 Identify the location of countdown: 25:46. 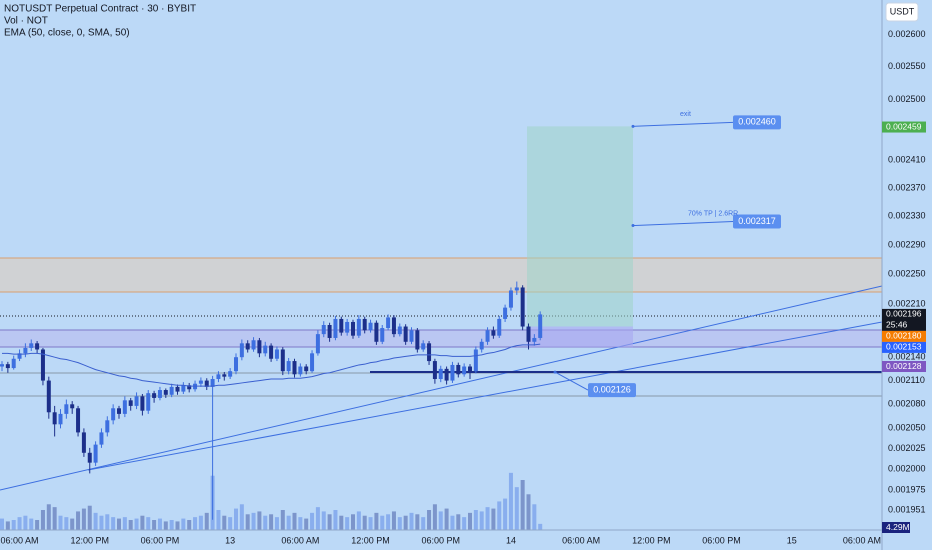
(897, 325).